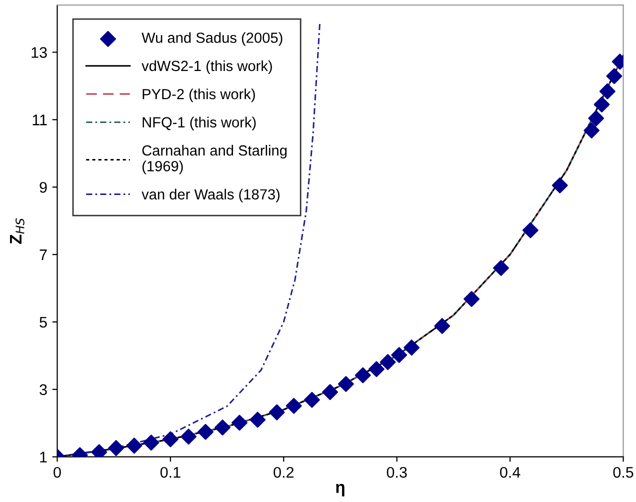  What do you see at coordinates (207, 67) in the screenshot?
I see `legend-label: vdWS2-1 (this work)` at bounding box center [207, 67].